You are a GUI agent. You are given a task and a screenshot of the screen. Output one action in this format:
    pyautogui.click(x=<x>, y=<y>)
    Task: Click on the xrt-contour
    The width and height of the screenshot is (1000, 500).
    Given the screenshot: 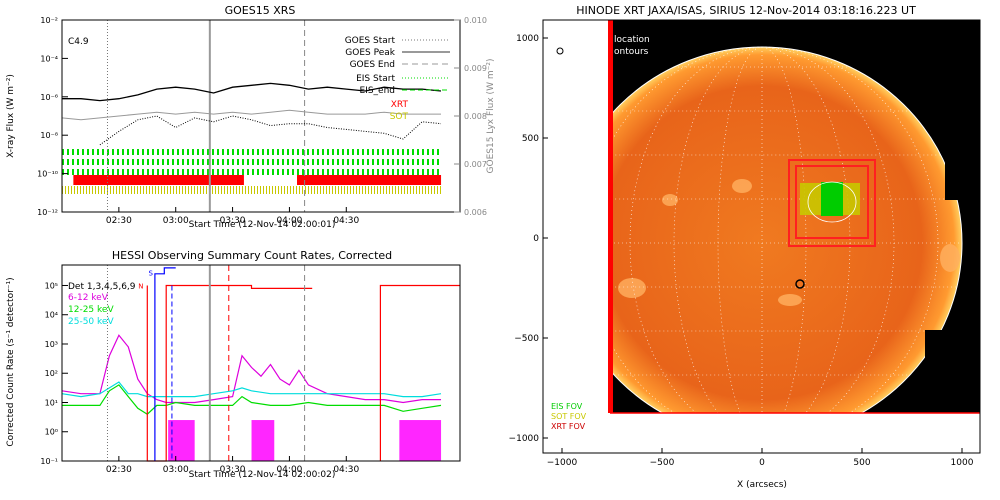 What is the action you would take?
    pyautogui.click(x=832, y=202)
    